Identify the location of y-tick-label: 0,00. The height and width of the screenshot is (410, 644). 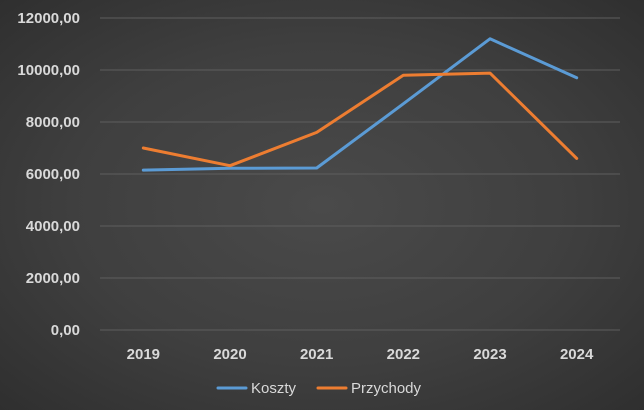
(65, 330).